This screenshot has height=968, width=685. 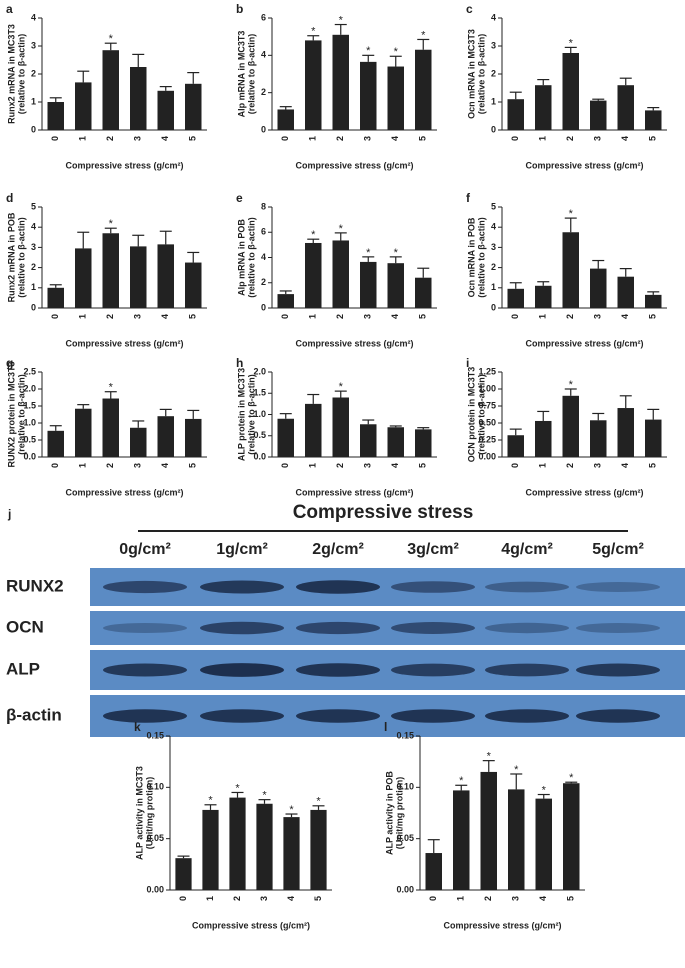 What do you see at coordinates (9, 9) in the screenshot?
I see `panel-letter: a` at bounding box center [9, 9].